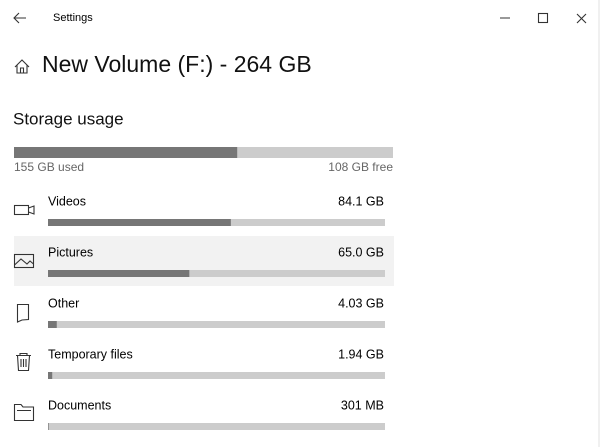  What do you see at coordinates (315, 152) in the screenshot?
I see `free-bar` at bounding box center [315, 152].